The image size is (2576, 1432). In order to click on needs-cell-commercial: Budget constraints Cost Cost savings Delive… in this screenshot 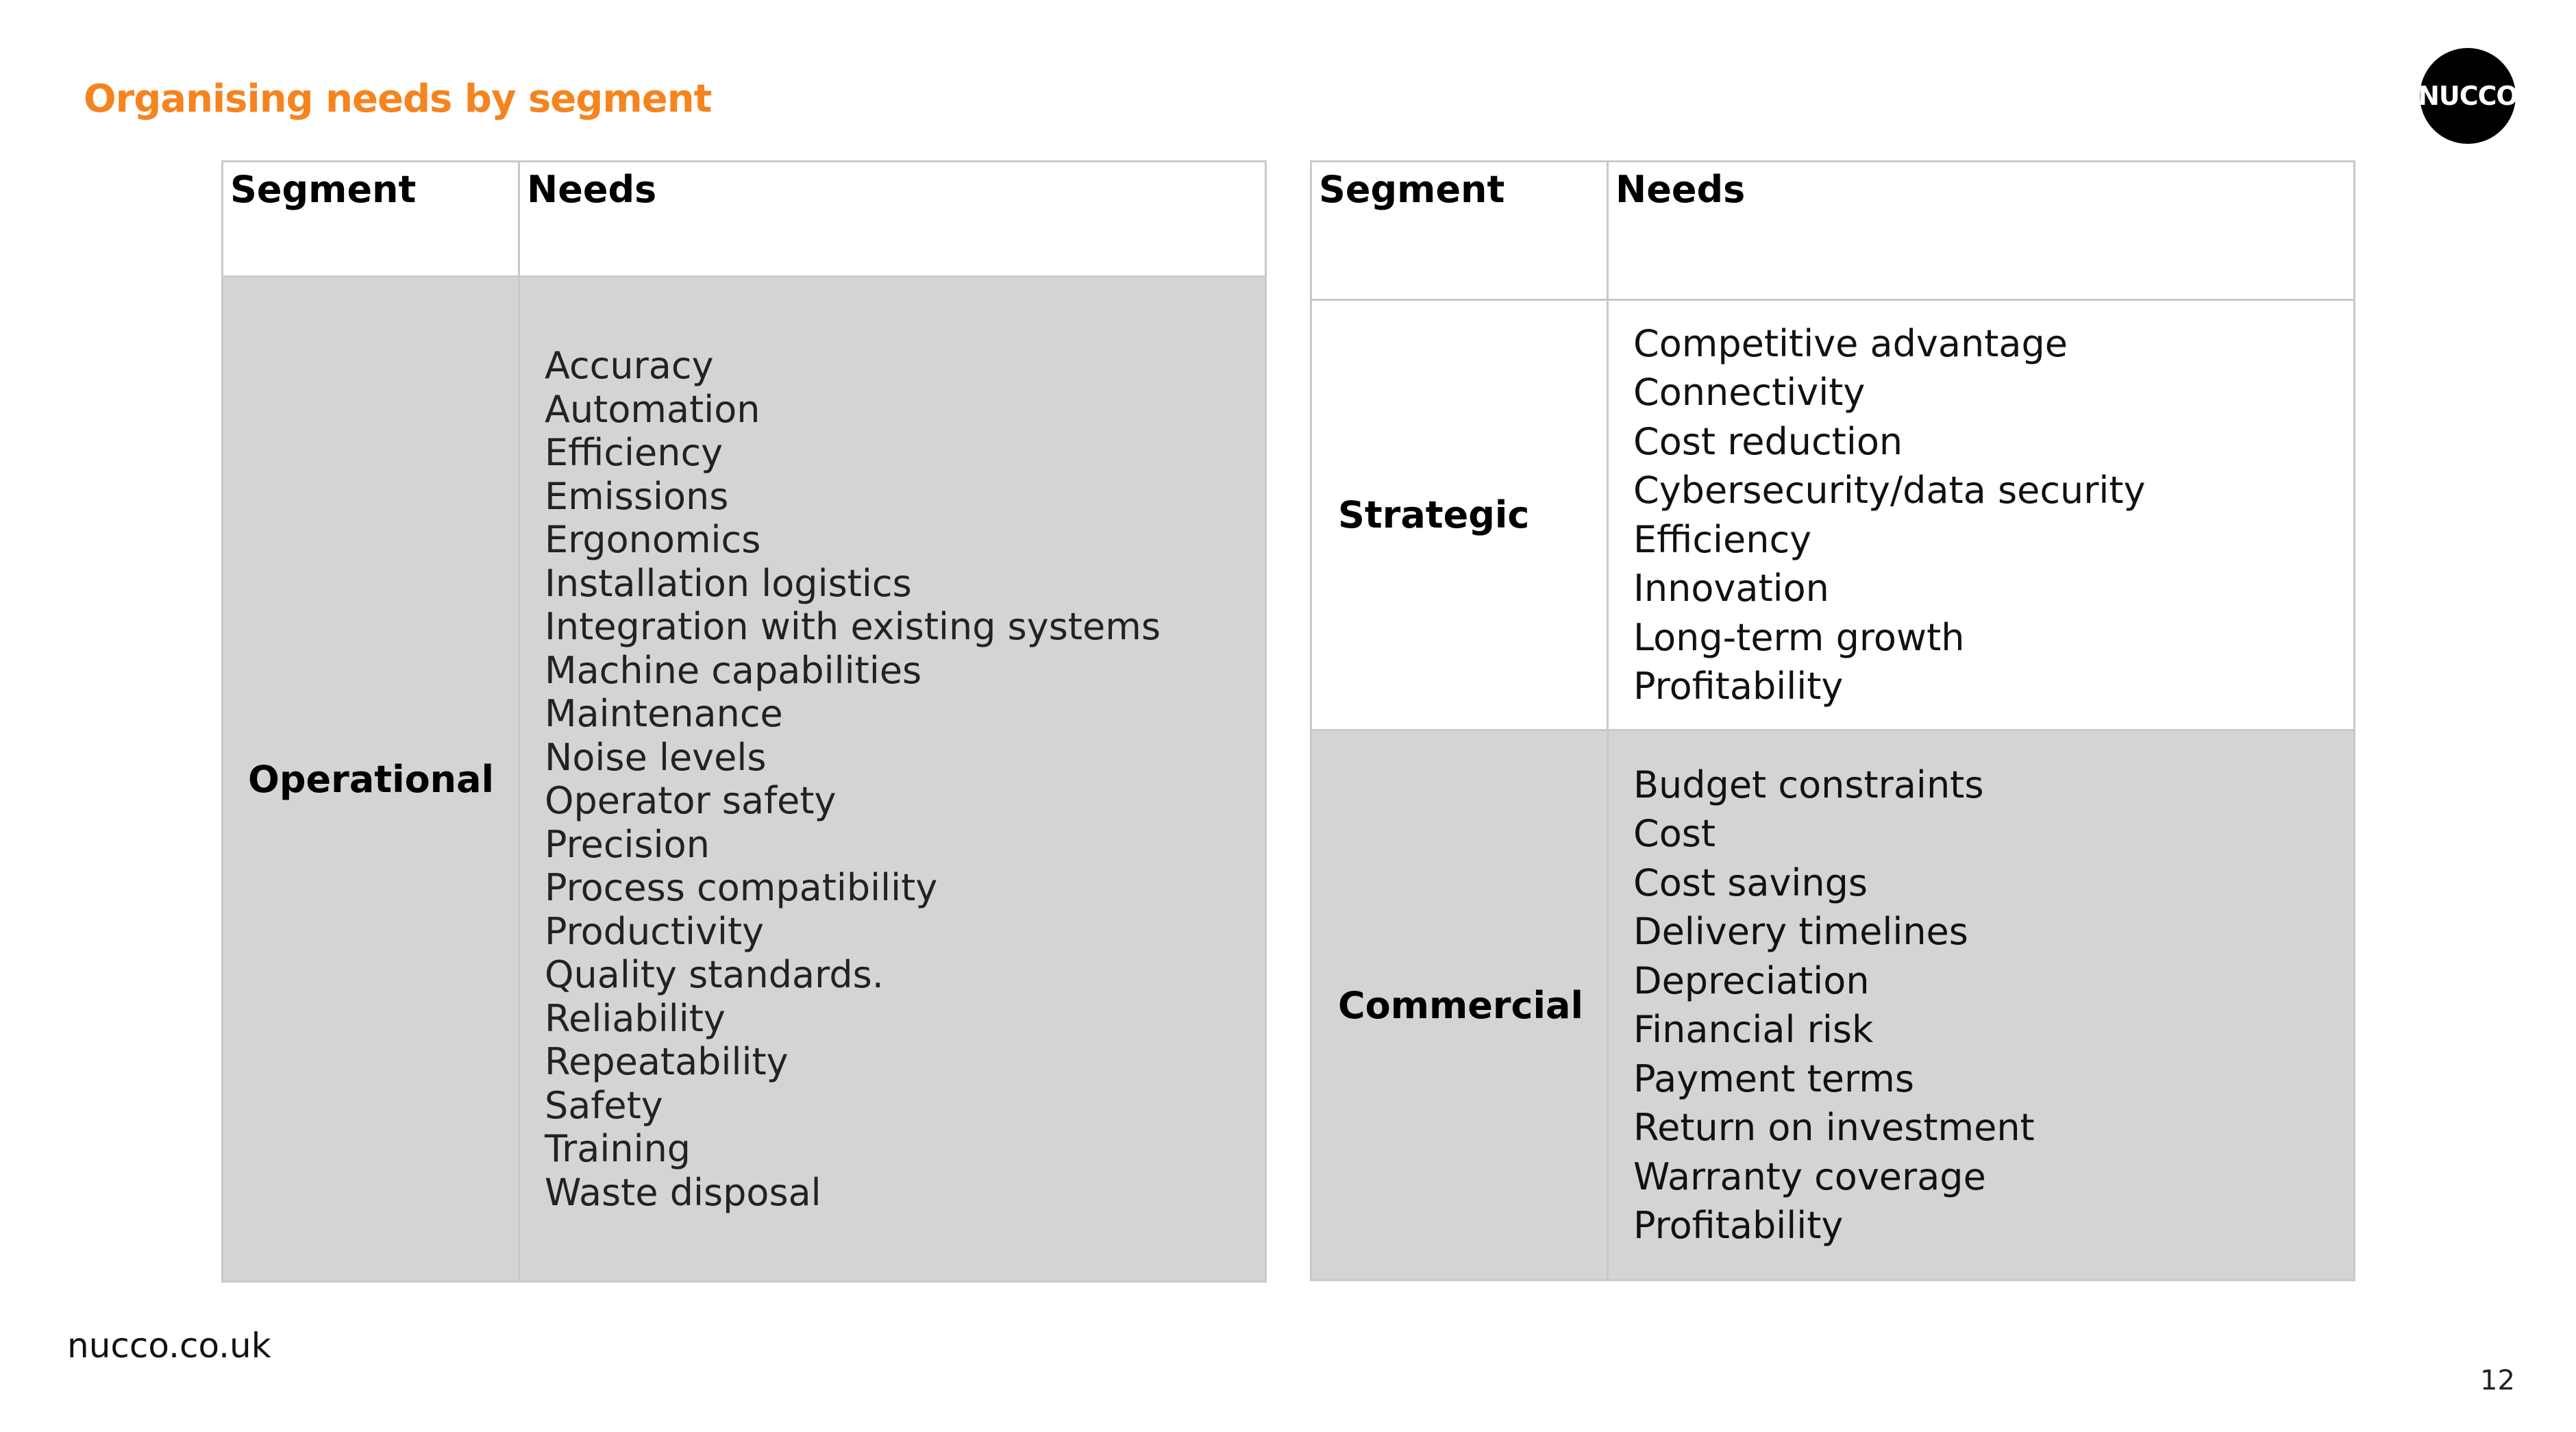, I will do `click(1981, 1005)`.